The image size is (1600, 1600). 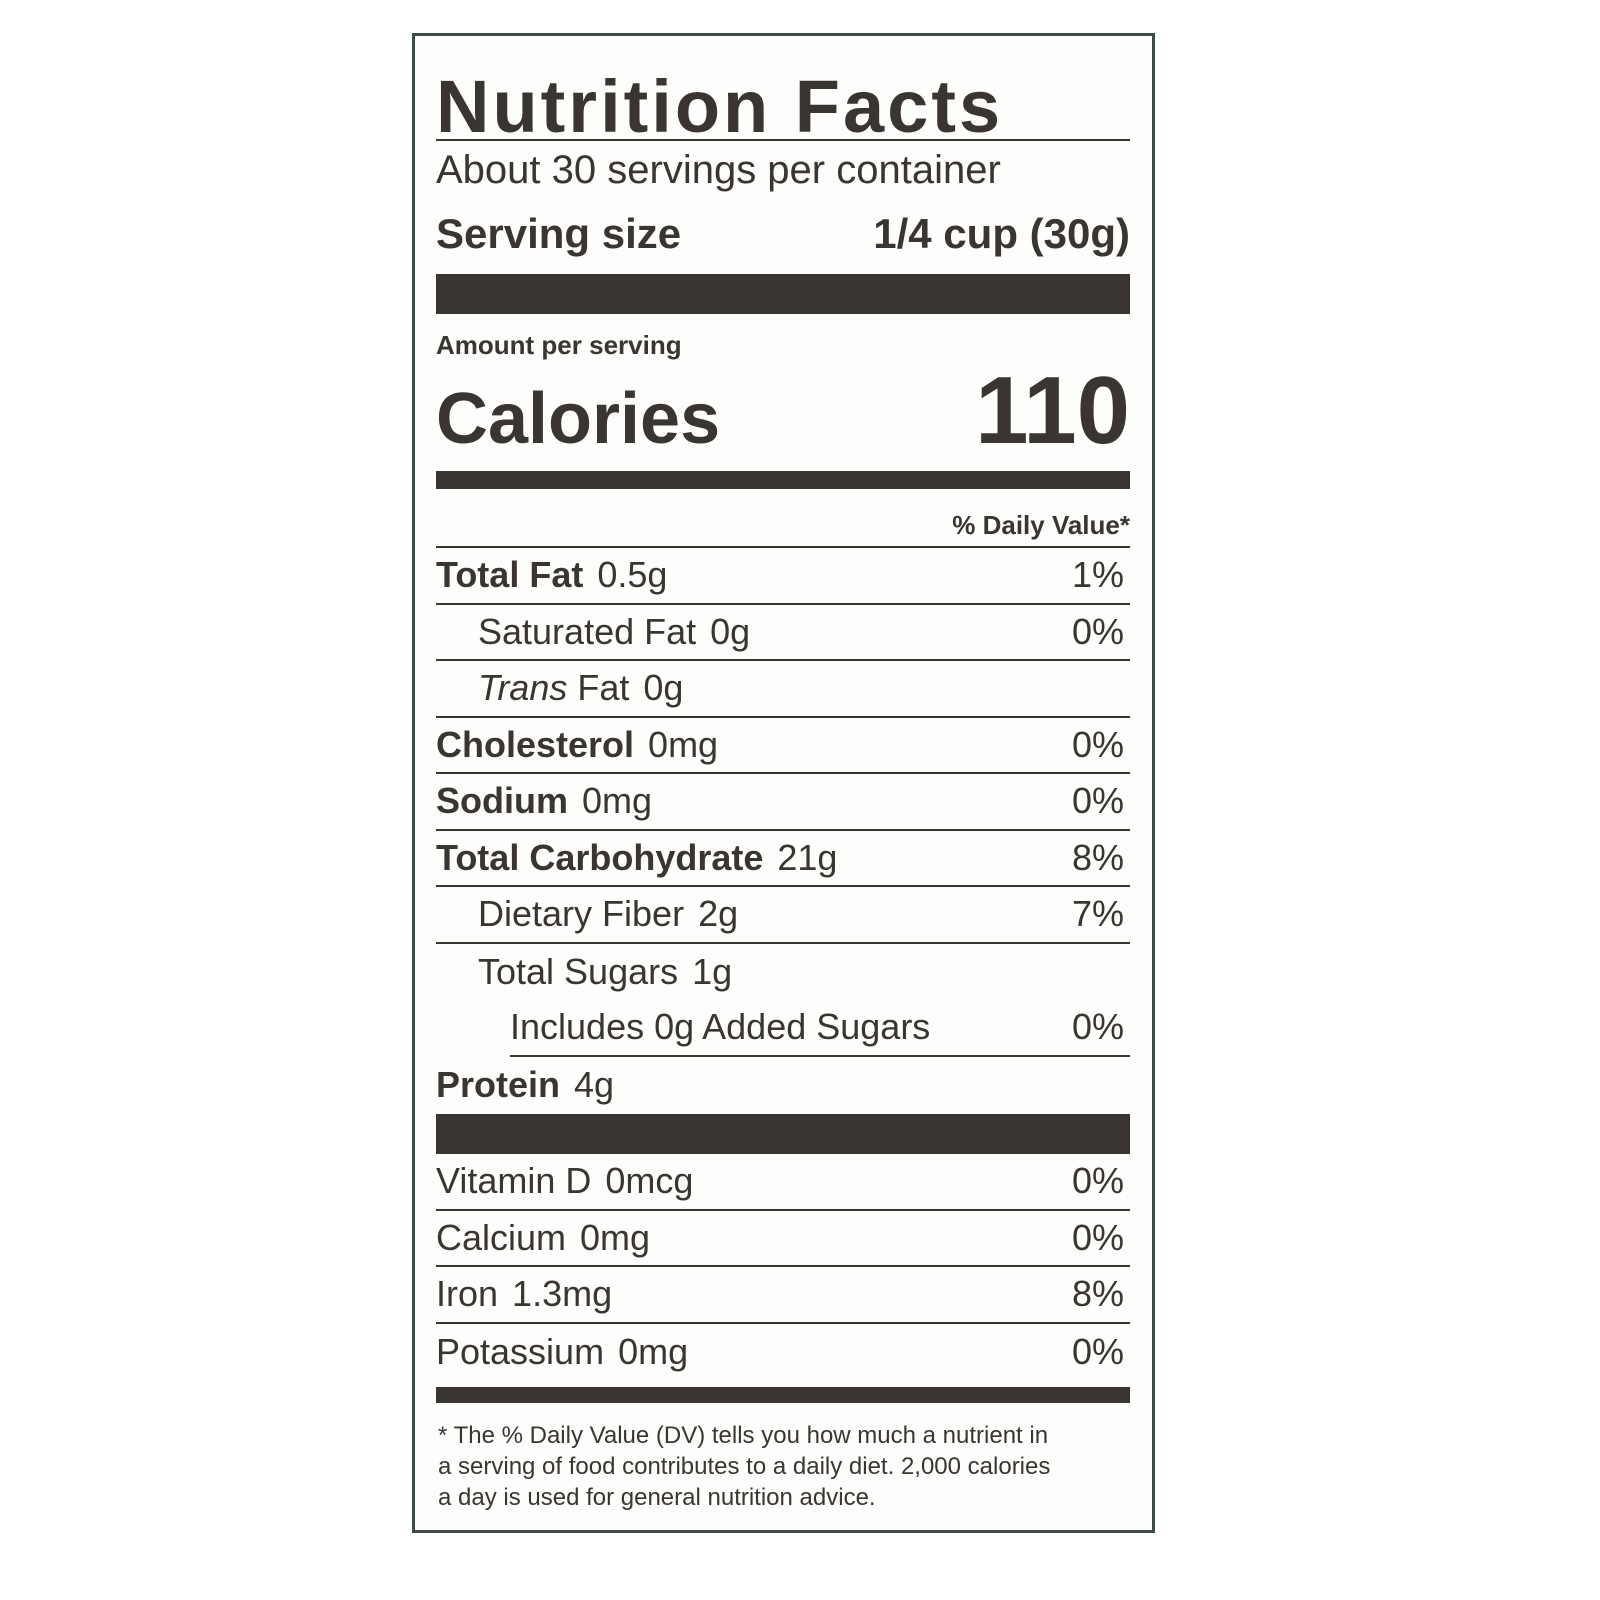 What do you see at coordinates (783, 746) in the screenshot?
I see `nutrient-row: Cholesterol 0mg 0%` at bounding box center [783, 746].